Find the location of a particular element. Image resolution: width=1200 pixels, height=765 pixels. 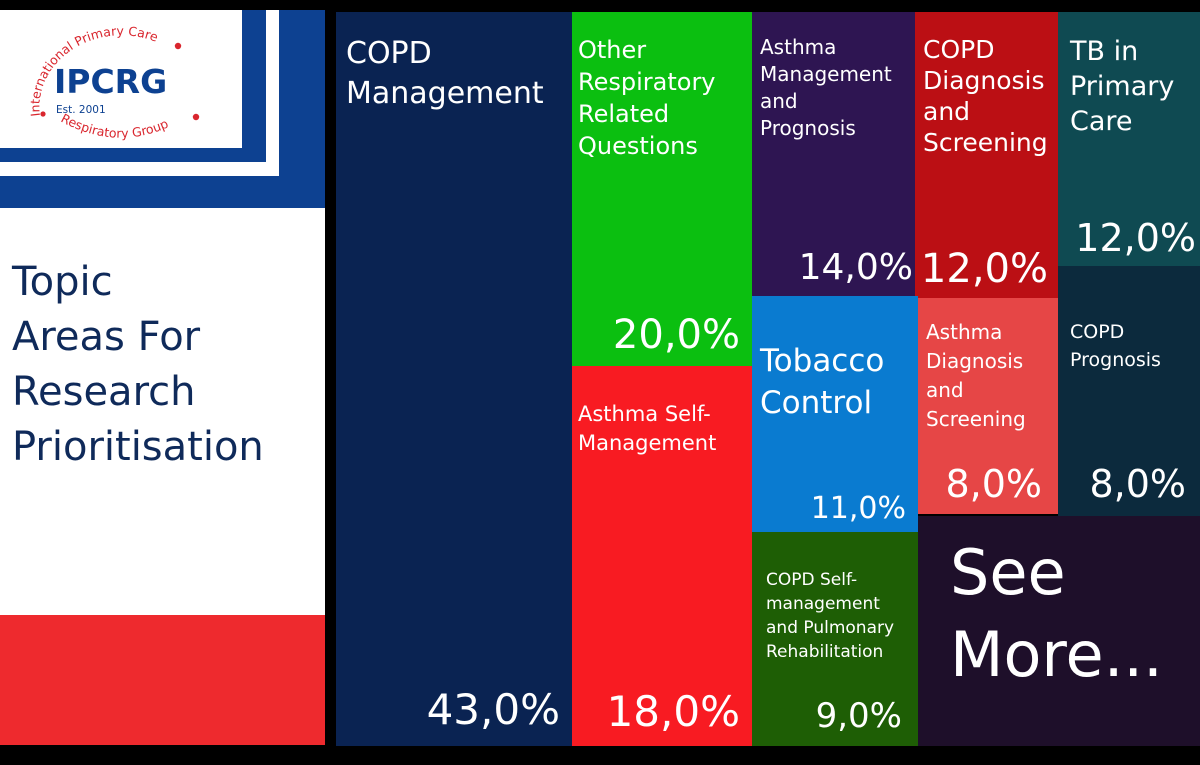

treemap-tile: TB in Primary Care 12,0% is located at coordinates (1129, 139).